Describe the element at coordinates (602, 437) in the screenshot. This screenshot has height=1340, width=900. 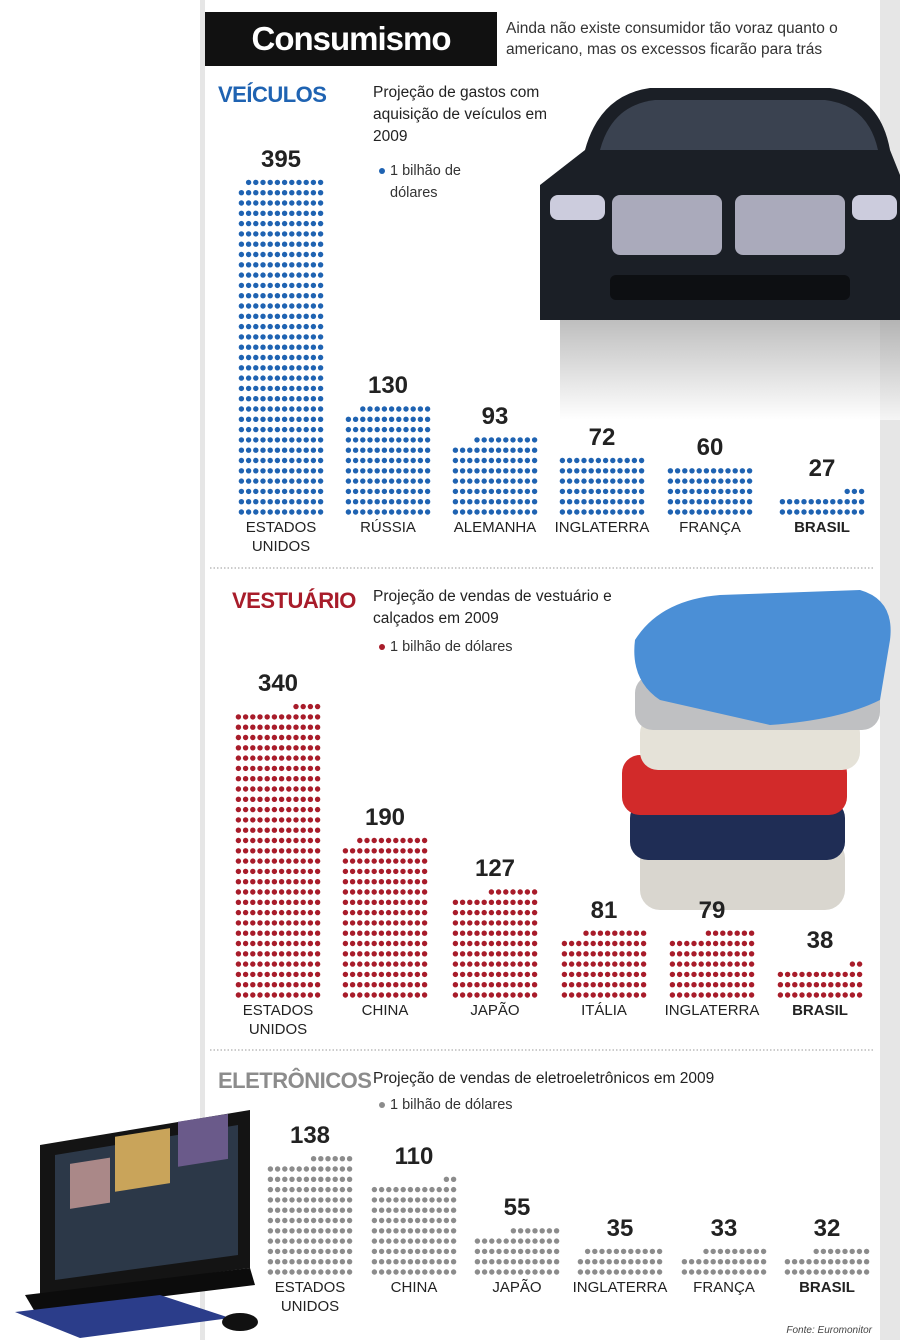
I see `value-label: 72` at that location.